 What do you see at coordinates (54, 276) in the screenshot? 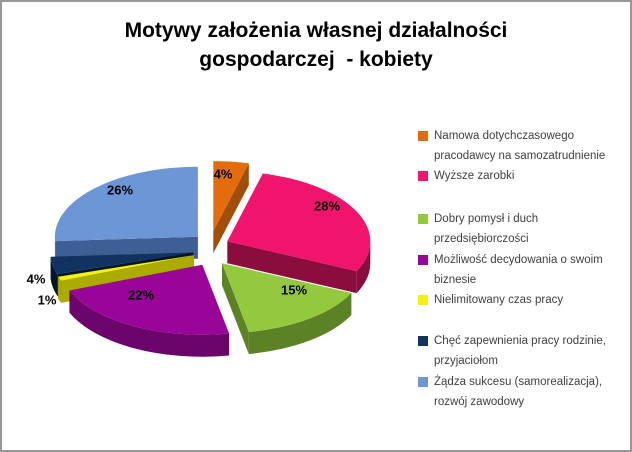
I see `pie-slice-5-side` at bounding box center [54, 276].